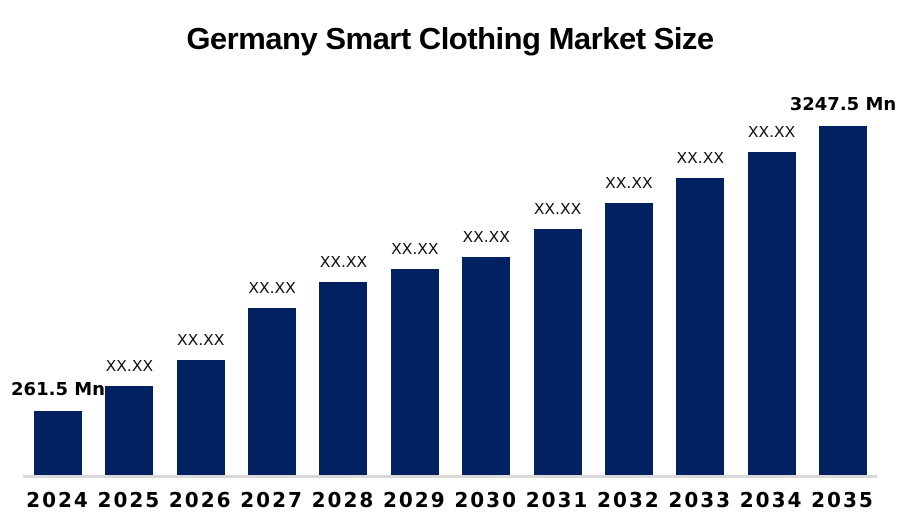  What do you see at coordinates (58, 390) in the screenshot?
I see `bar-value-label: 261.5 Mn` at bounding box center [58, 390].